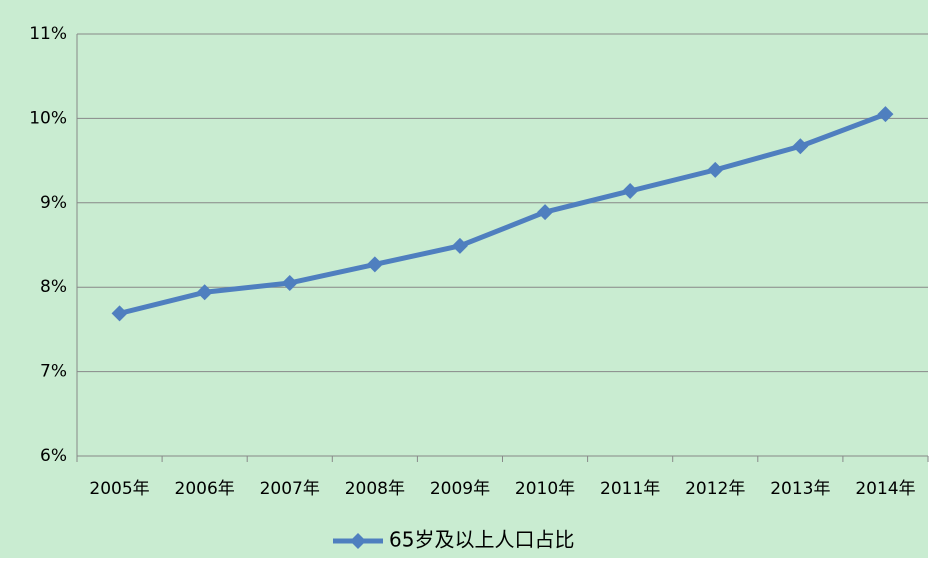  Describe the element at coordinates (800, 489) in the screenshot. I see `x-tick-label: 2013年` at that location.